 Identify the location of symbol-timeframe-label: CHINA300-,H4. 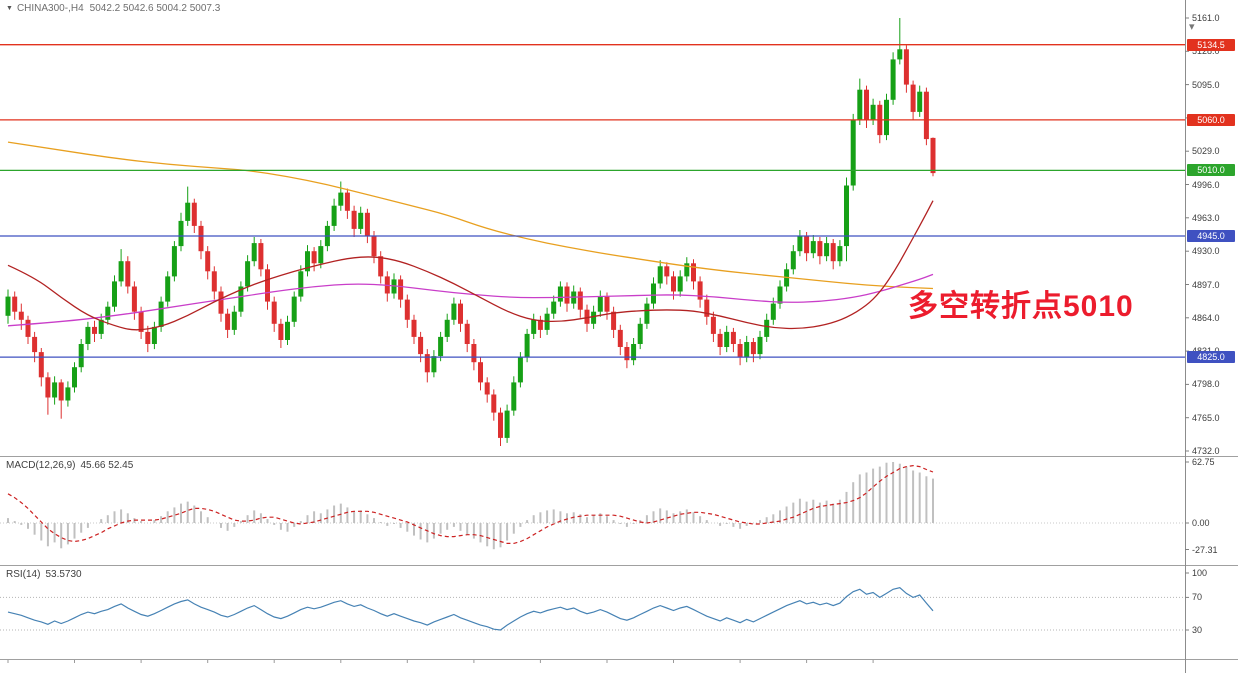
(50, 8).